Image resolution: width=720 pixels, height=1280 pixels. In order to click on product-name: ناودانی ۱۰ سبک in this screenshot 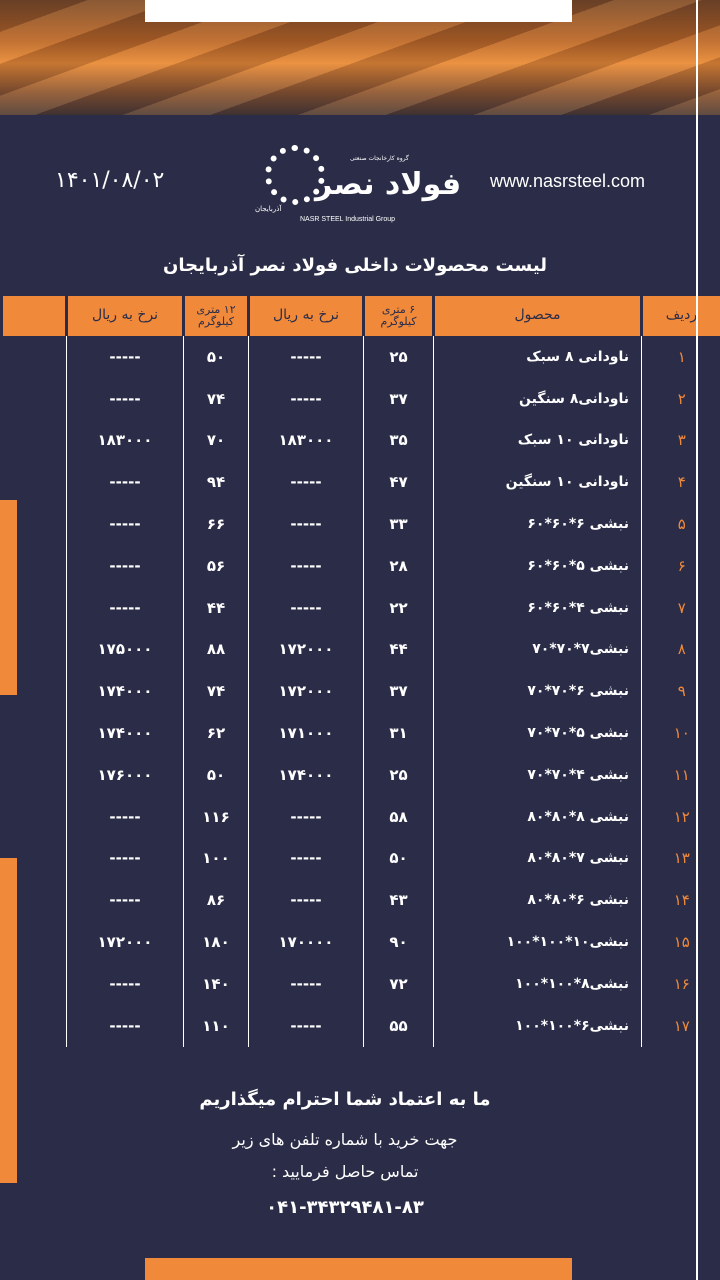, I will do `click(537, 440)`.